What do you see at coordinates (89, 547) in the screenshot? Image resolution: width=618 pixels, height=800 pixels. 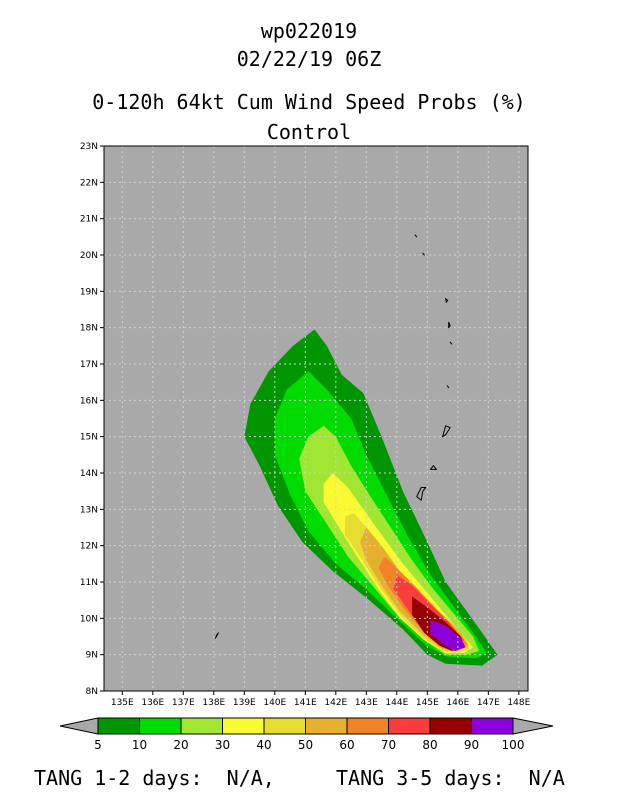 I see `lat-tick-label: 12N` at bounding box center [89, 547].